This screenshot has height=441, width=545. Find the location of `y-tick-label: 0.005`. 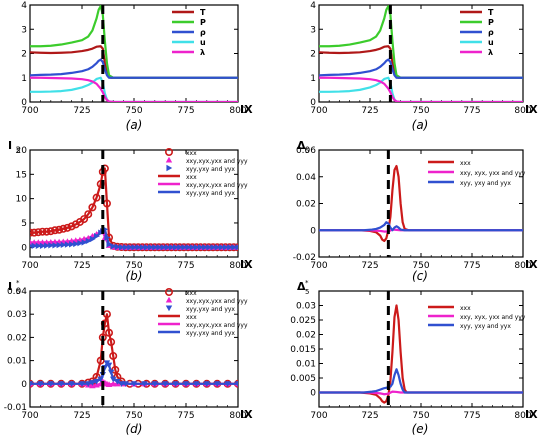

y-tick-label: 0.005 is located at coordinates (303, 379).